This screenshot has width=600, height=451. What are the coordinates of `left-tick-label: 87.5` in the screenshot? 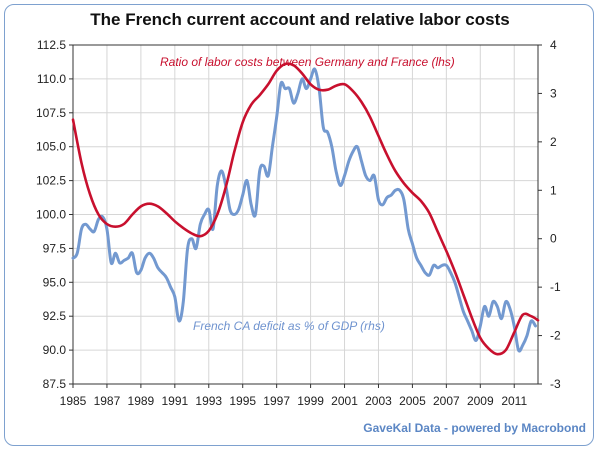 It's located at (55, 384).